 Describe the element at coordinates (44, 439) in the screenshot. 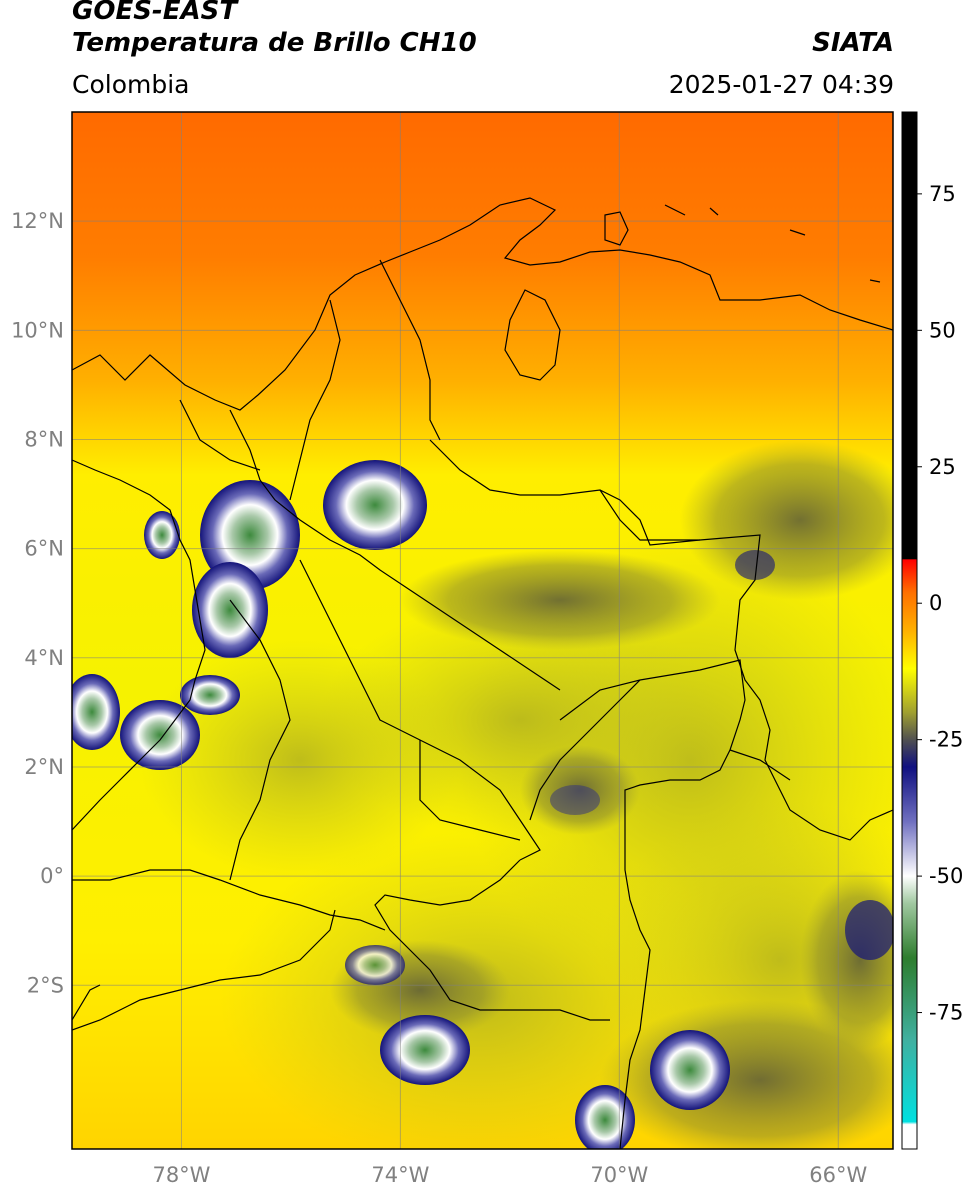

I see `lat-tick-label: 8°N` at that location.